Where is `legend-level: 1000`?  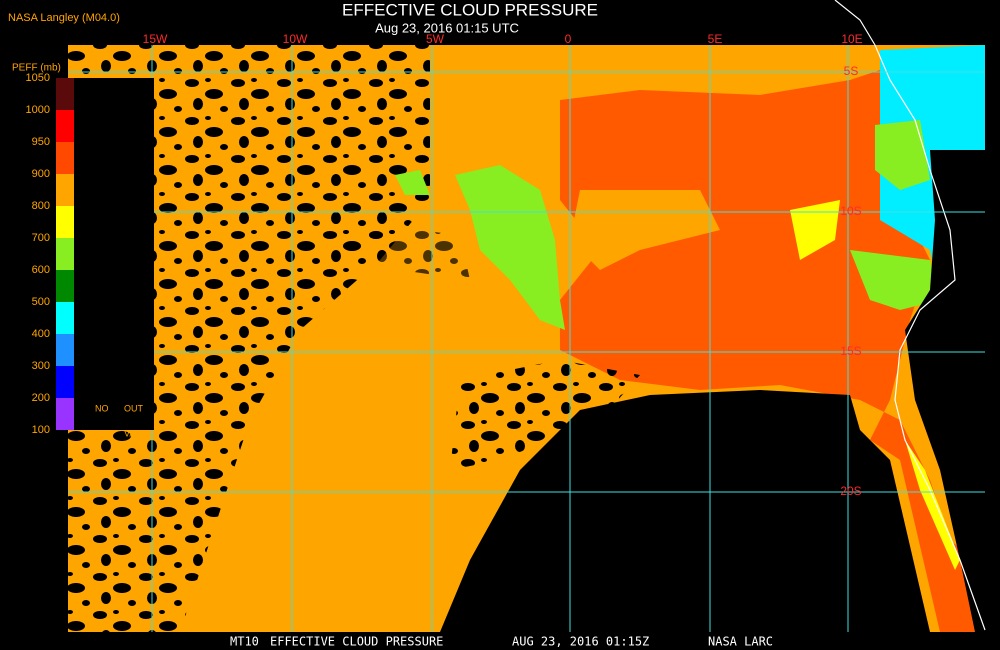 legend-level: 1000 is located at coordinates (38, 110).